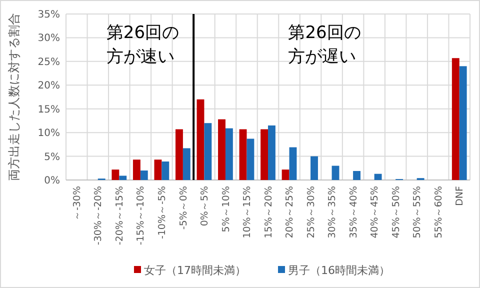 The image size is (480, 288). Describe the element at coordinates (120, 216) in the screenshot. I see `x-tick-label: -20%～-15%` at that location.